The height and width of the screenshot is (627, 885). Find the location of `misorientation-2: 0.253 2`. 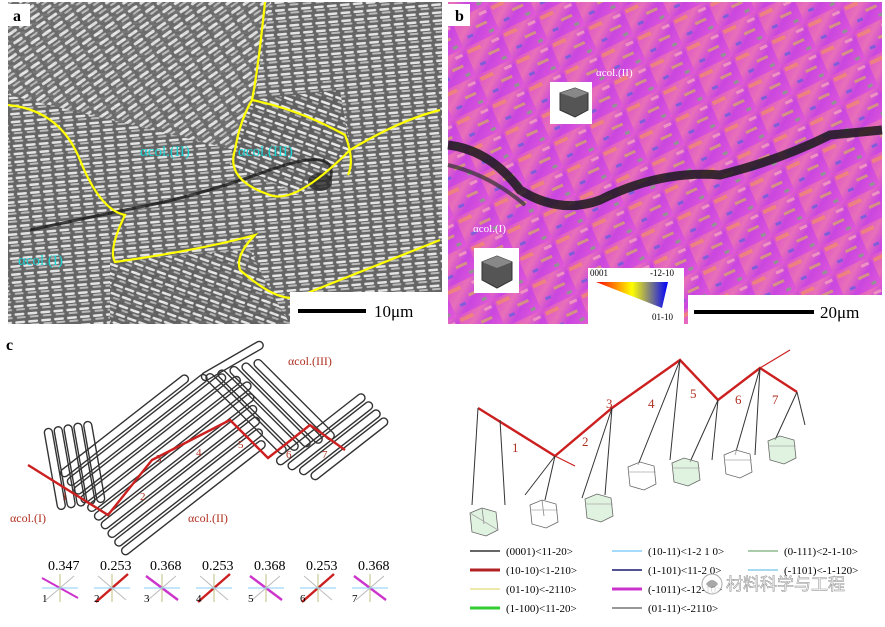

misorientation-2: 0.253 2 is located at coordinates (113, 582).